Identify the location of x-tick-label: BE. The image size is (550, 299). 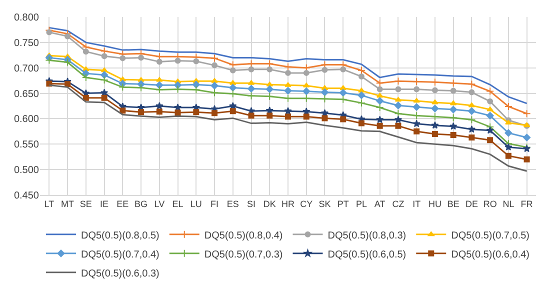
(453, 203).